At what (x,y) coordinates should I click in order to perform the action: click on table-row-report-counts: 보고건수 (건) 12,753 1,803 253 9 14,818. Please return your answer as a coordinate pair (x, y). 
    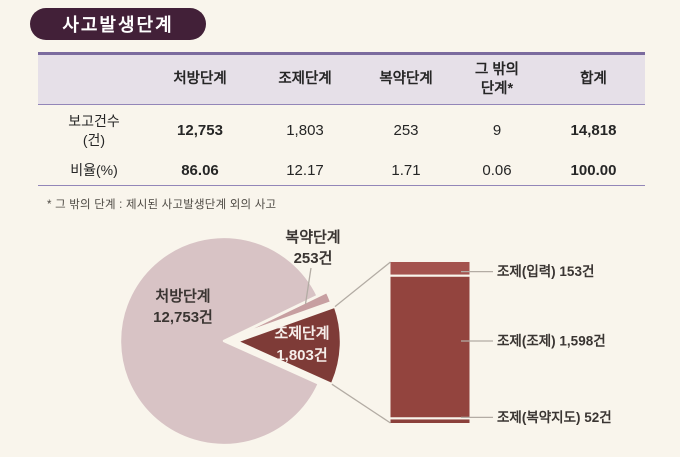
    Looking at the image, I should click on (341, 131).